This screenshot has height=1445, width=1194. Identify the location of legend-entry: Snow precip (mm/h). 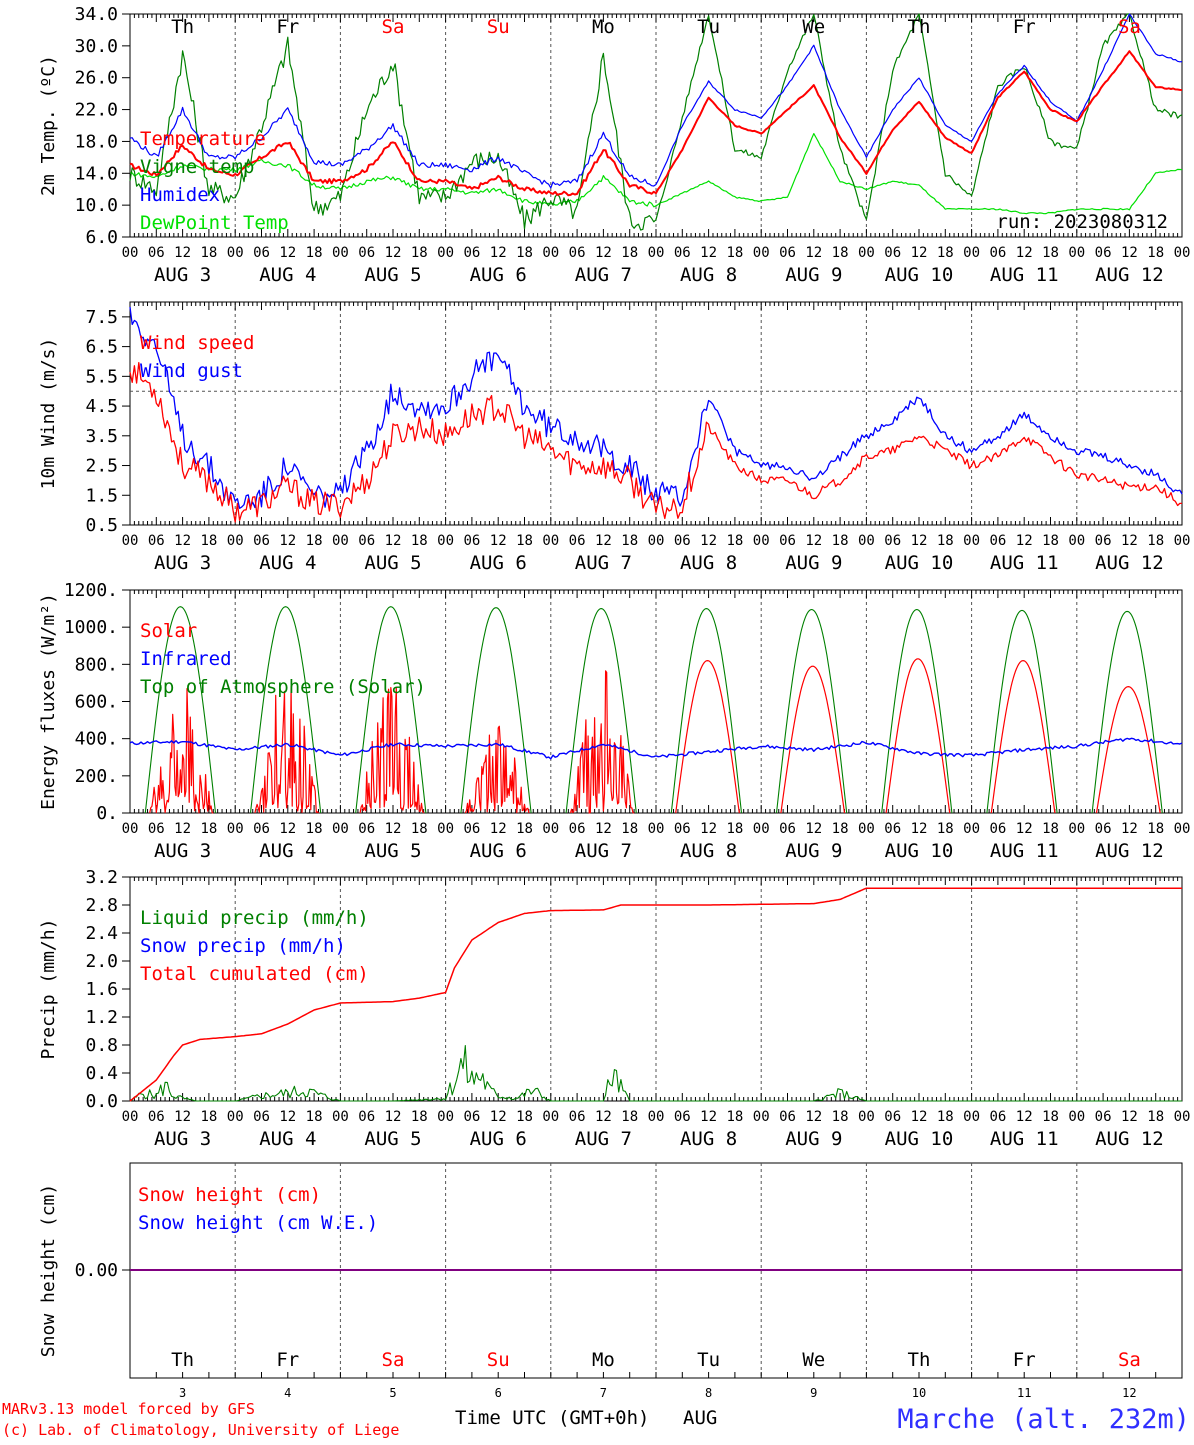
(243, 946).